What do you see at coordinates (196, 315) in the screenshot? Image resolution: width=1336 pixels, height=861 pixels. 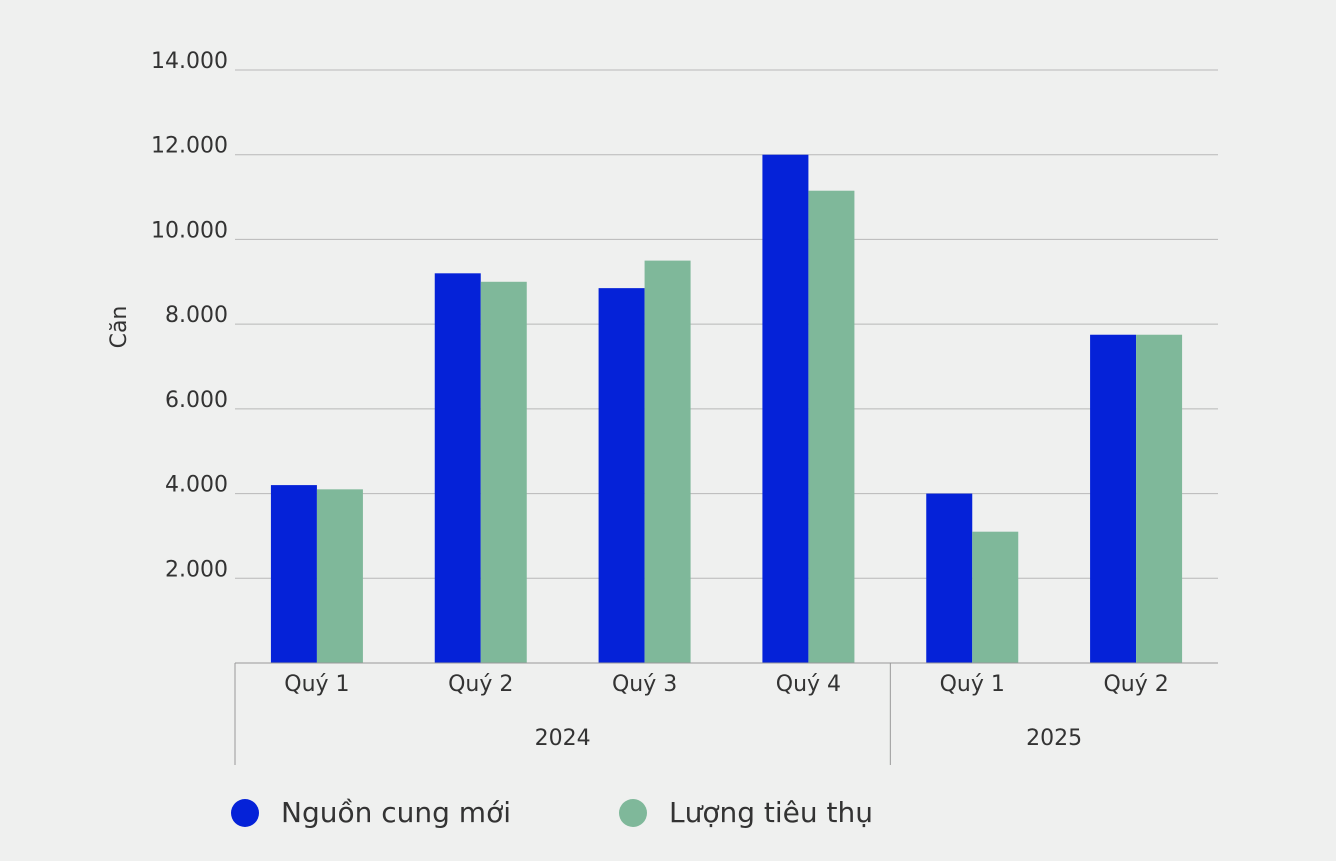 I see `y-tick-label: 8.000` at bounding box center [196, 315].